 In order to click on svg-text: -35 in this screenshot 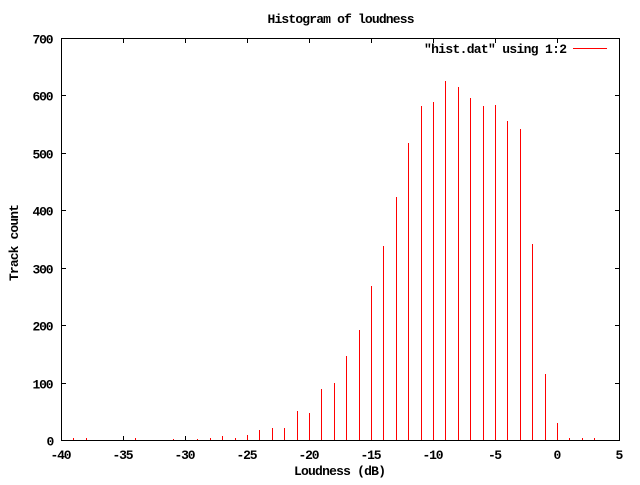, I will do `click(123, 455)`.